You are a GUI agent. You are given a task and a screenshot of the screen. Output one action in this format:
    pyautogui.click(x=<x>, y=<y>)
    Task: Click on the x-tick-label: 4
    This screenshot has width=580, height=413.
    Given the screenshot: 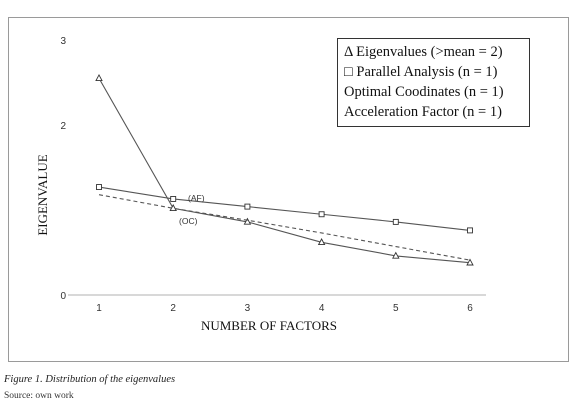 What is the action you would take?
    pyautogui.click(x=322, y=308)
    